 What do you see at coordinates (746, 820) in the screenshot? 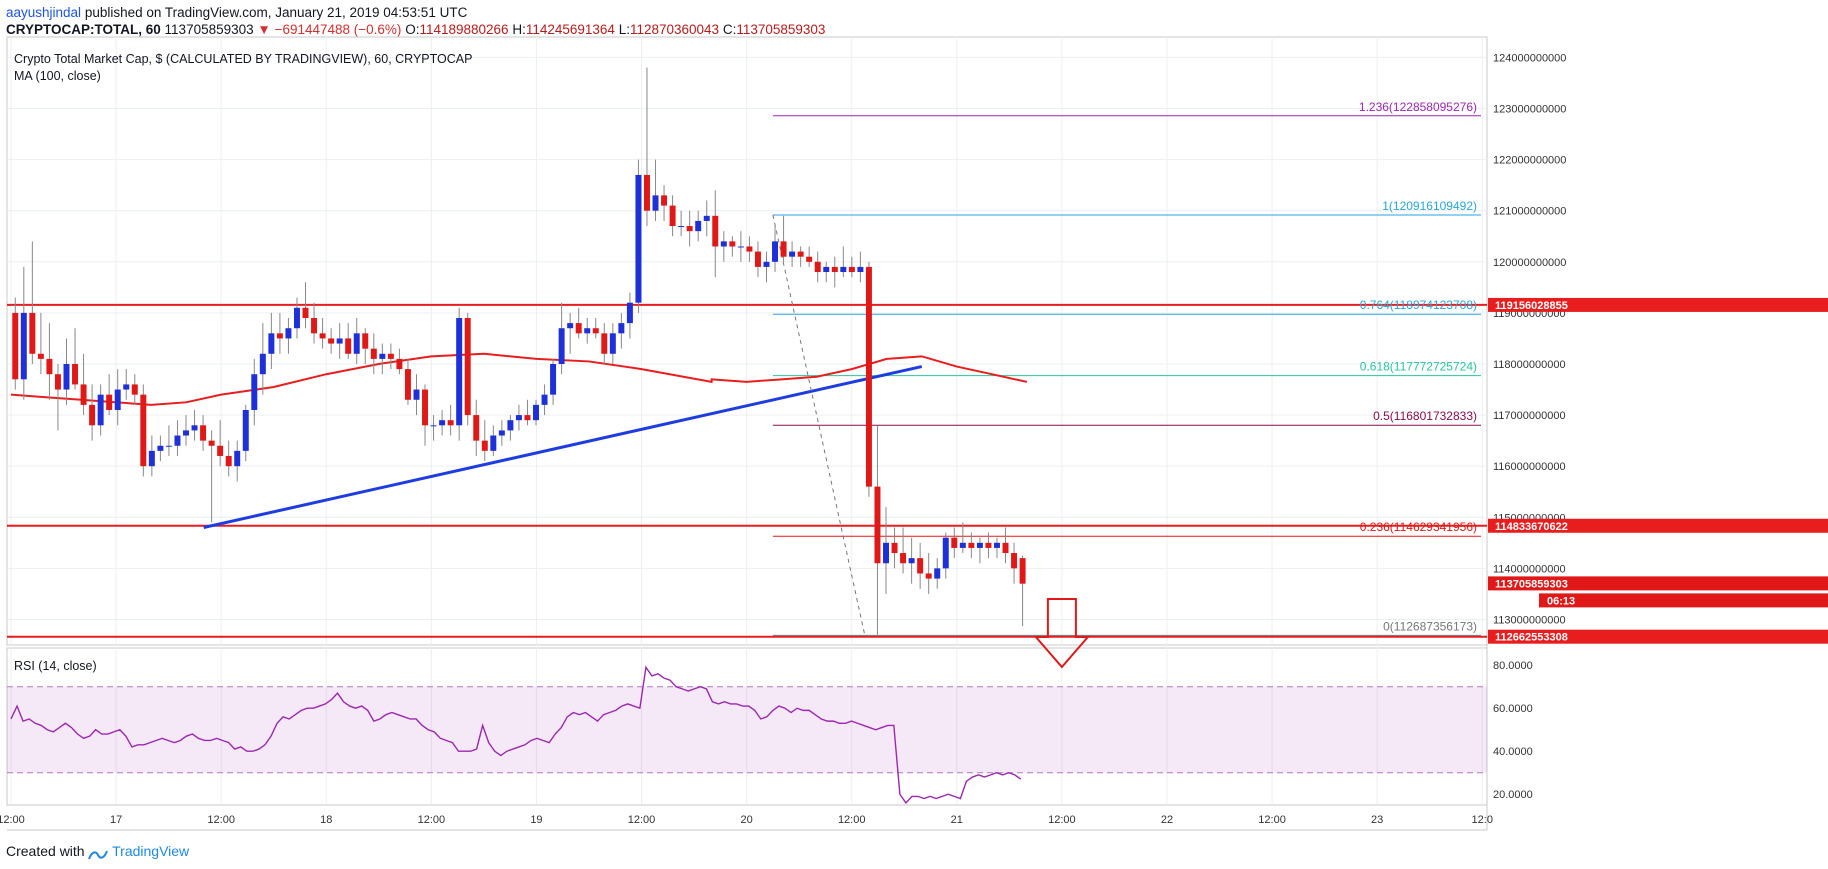
I see `x-tick-label: 20` at bounding box center [746, 820].